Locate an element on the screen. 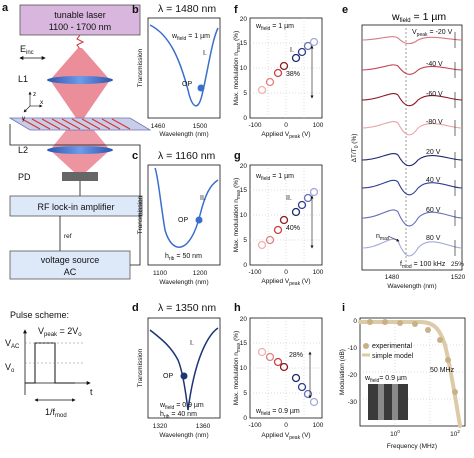 The height and width of the screenshot is (458, 474). laser-box is located at coordinates (80, 20).